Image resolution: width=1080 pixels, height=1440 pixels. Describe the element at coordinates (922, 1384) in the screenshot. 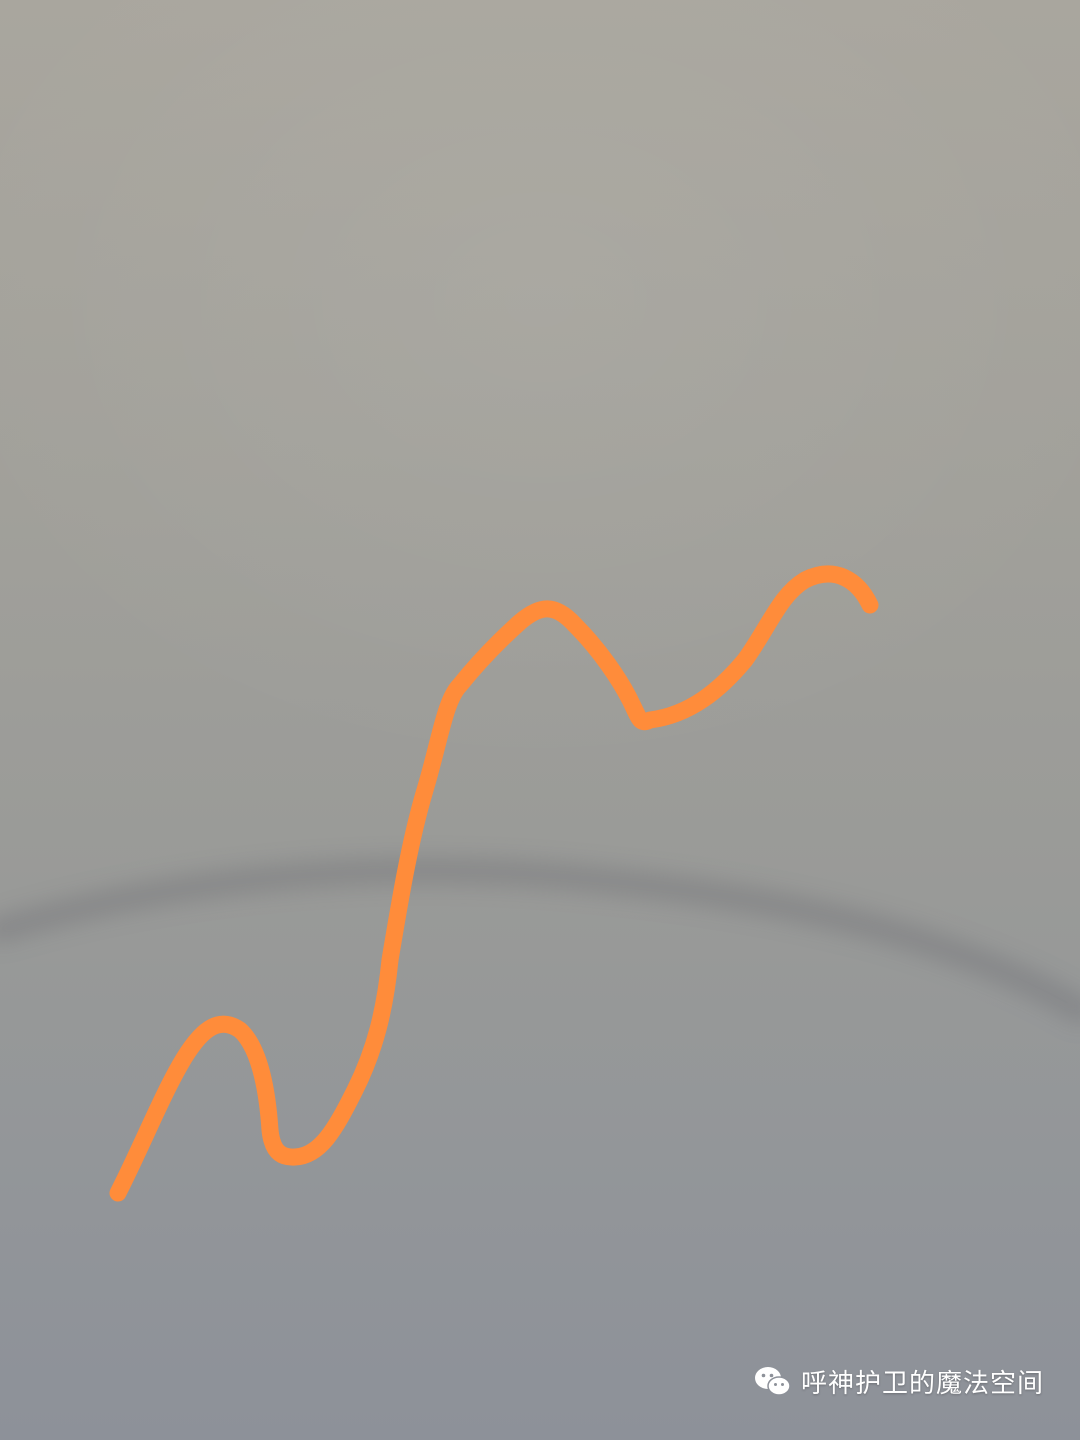

I see `watermark-text: 呼神护卫的魔法空间` at that location.